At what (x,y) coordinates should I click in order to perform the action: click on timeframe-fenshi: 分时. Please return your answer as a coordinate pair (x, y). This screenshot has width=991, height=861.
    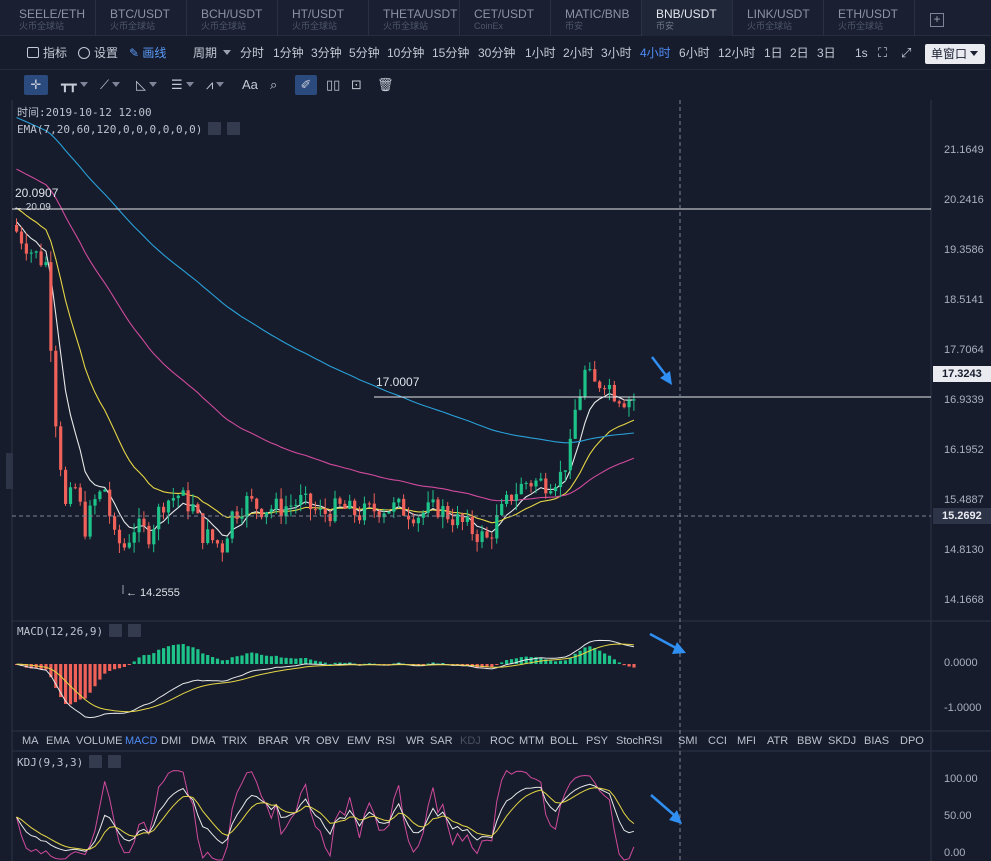
    Looking at the image, I should click on (252, 53).